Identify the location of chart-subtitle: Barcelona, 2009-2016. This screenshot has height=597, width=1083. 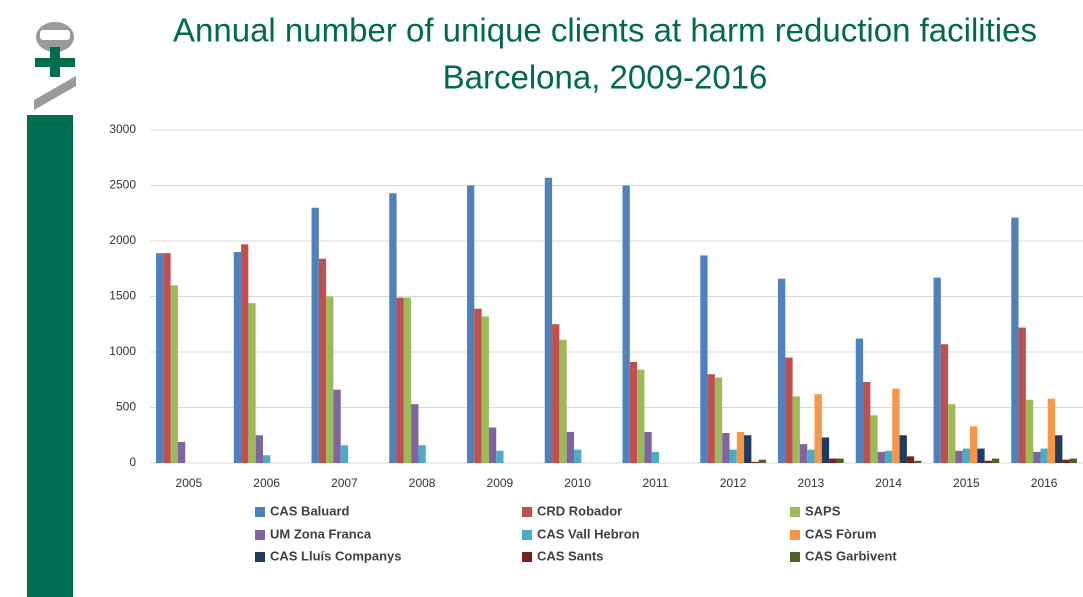
(605, 77).